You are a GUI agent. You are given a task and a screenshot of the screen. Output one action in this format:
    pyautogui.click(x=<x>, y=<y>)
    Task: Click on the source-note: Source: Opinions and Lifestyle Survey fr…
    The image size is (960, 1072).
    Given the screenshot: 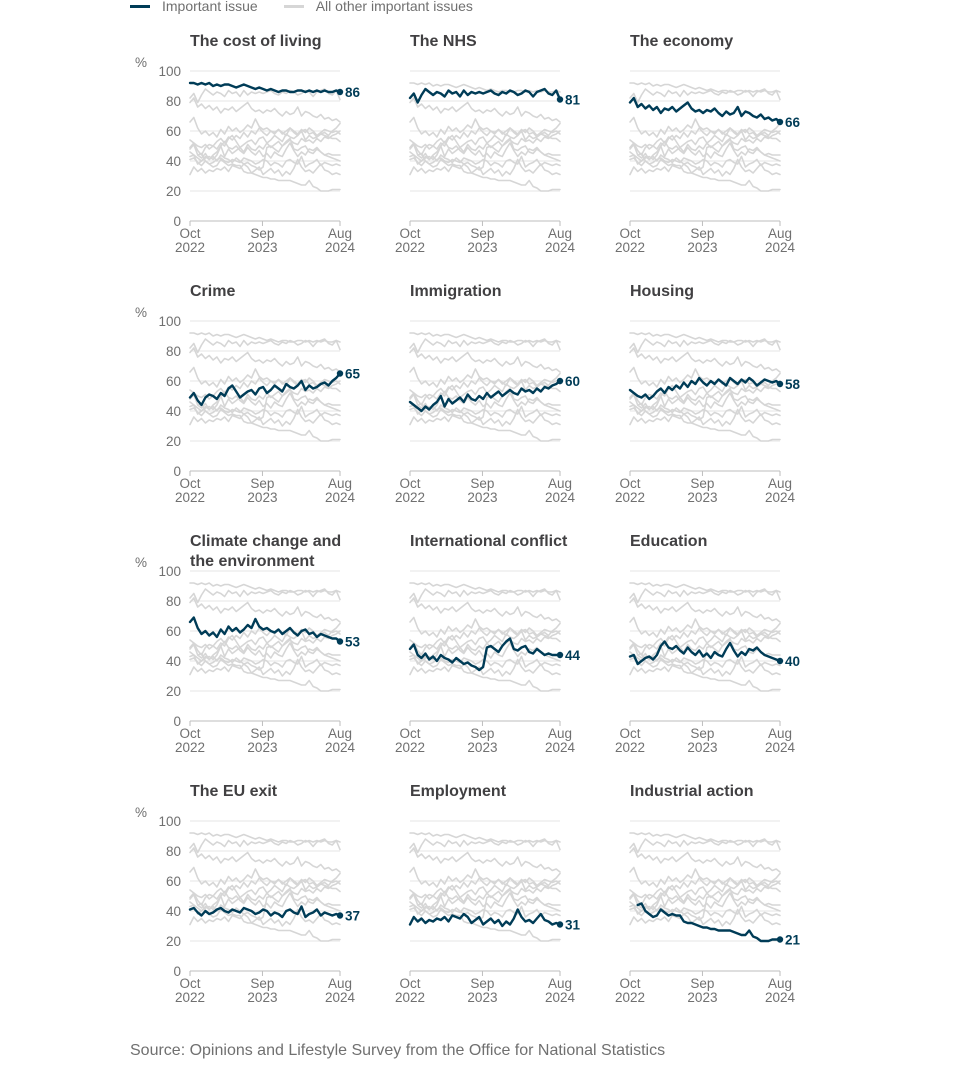 What is the action you would take?
    pyautogui.click(x=398, y=1050)
    